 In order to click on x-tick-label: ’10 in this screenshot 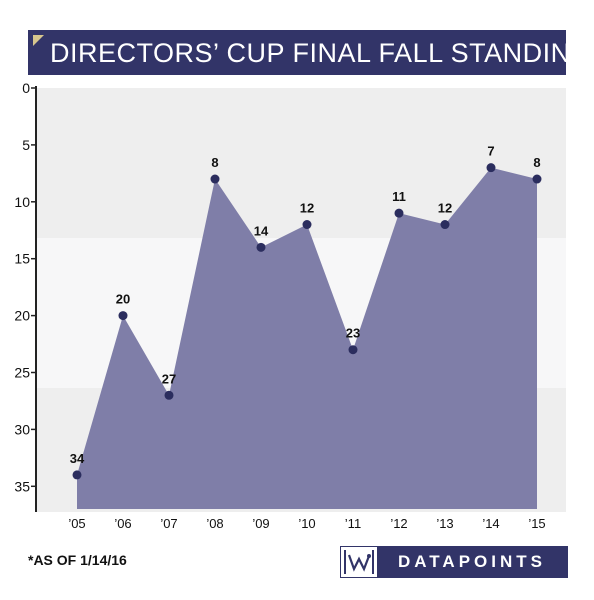, I will do `click(306, 523)`.